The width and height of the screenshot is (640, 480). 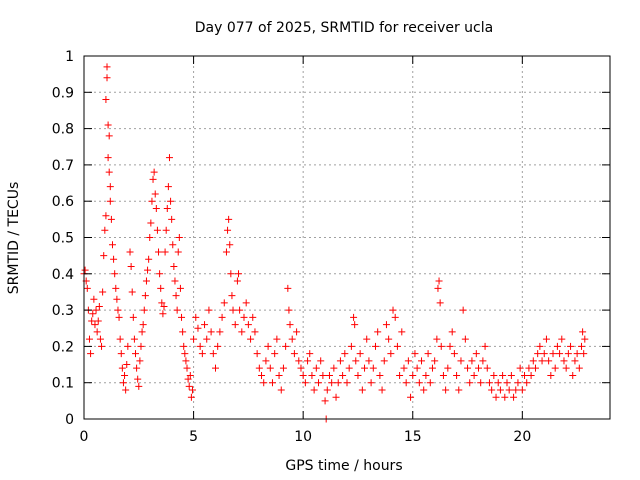 What do you see at coordinates (63, 130) in the screenshot?
I see `y-tick-label: 0.8` at bounding box center [63, 130].